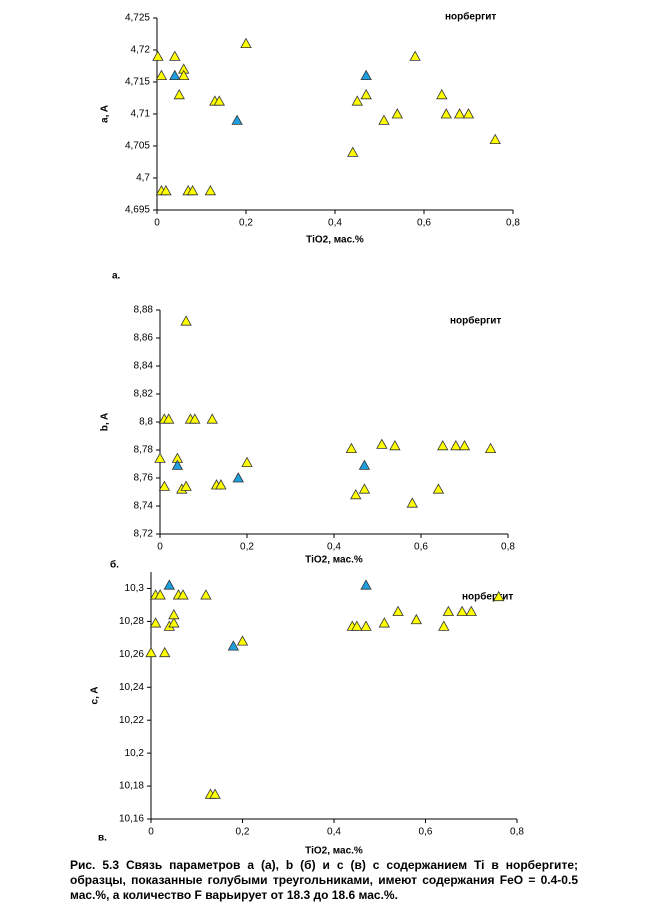 The height and width of the screenshot is (924, 646). What do you see at coordinates (131, 720) in the screenshot?
I see `y-tick-label: 10,22` at bounding box center [131, 720].